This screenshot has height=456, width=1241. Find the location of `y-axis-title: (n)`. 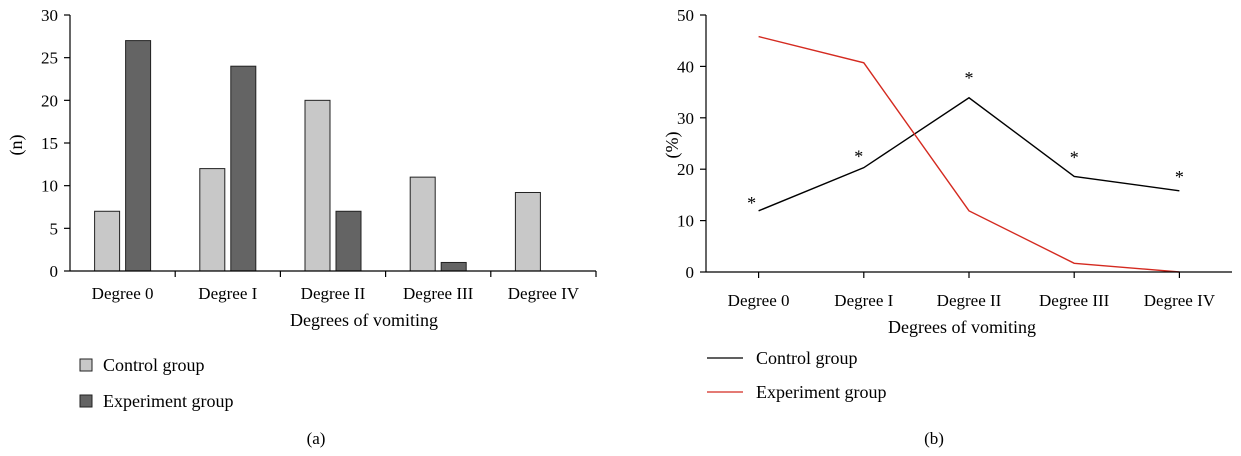

y-axis-title: (n) is located at coordinates (16, 145).